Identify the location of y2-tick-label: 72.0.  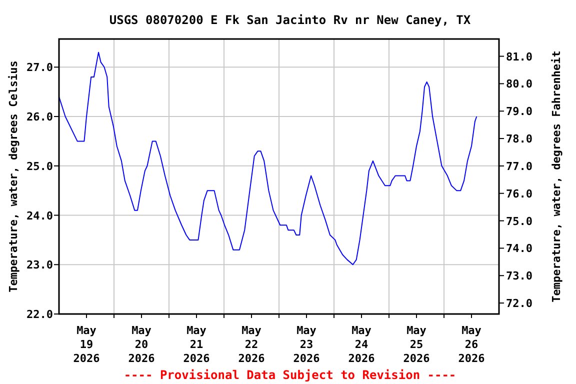
(519, 303).